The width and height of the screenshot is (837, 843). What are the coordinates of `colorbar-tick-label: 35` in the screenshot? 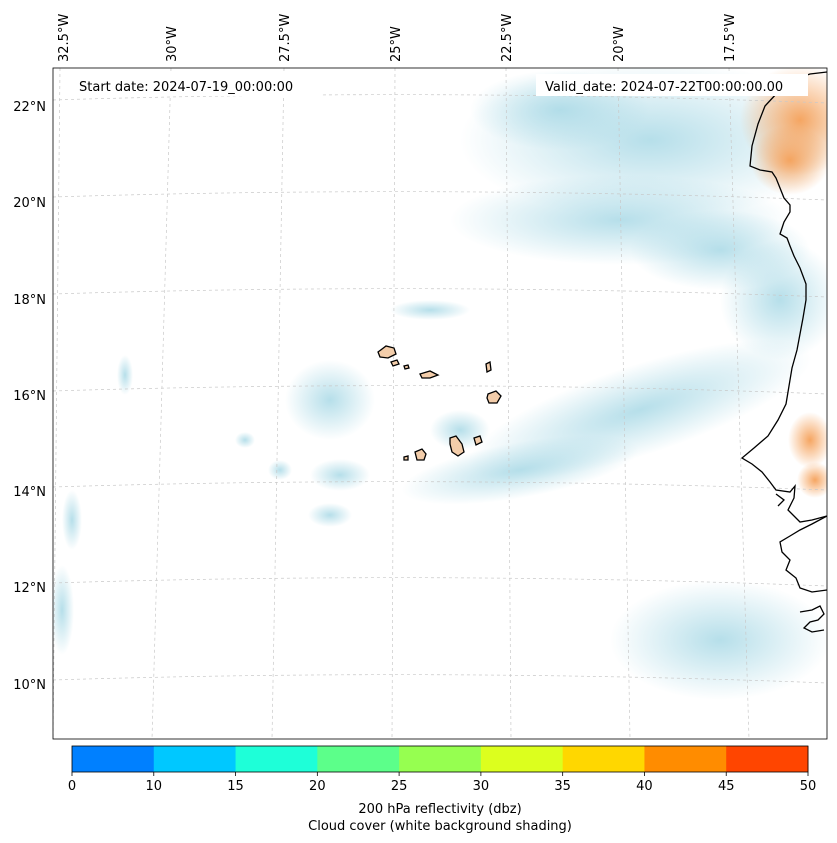 It's located at (562, 786).